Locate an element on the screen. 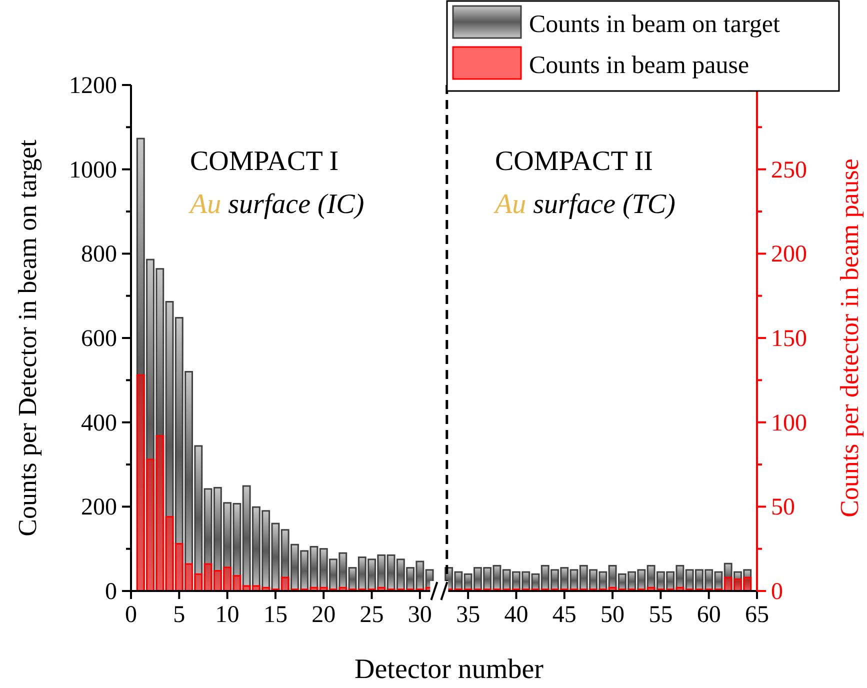  y-tick-label: 1200 is located at coordinates (93, 86).